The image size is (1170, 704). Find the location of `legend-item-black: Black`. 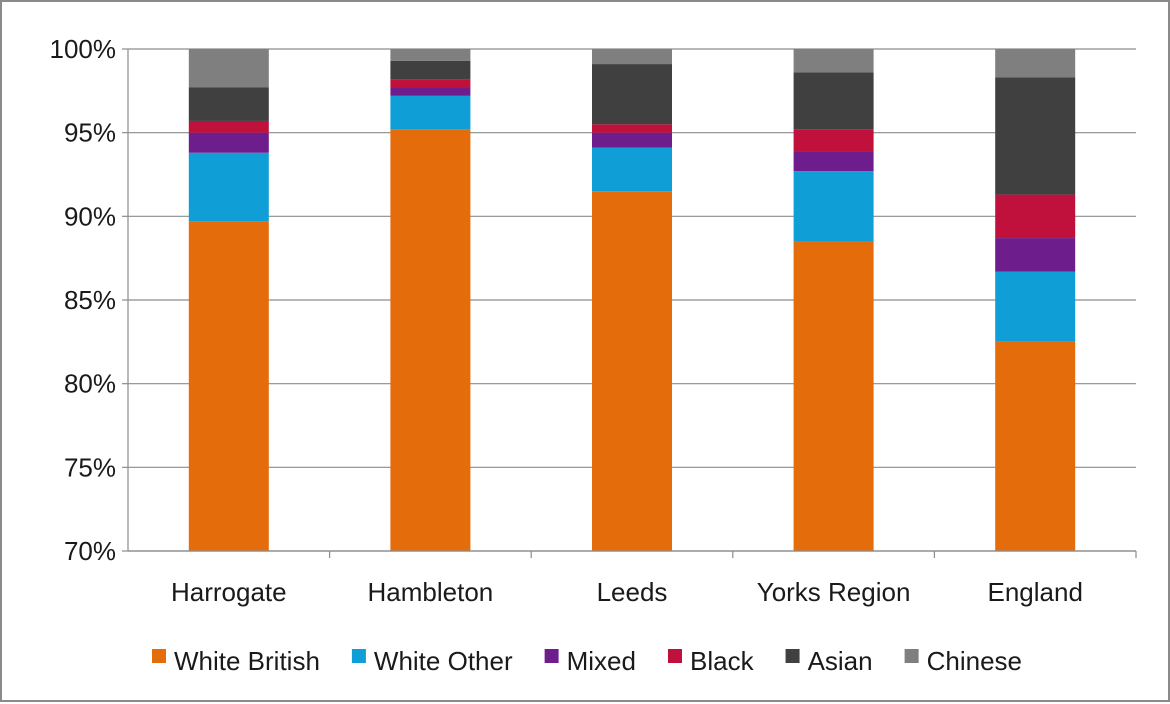

legend-item-black: Black is located at coordinates (711, 661).